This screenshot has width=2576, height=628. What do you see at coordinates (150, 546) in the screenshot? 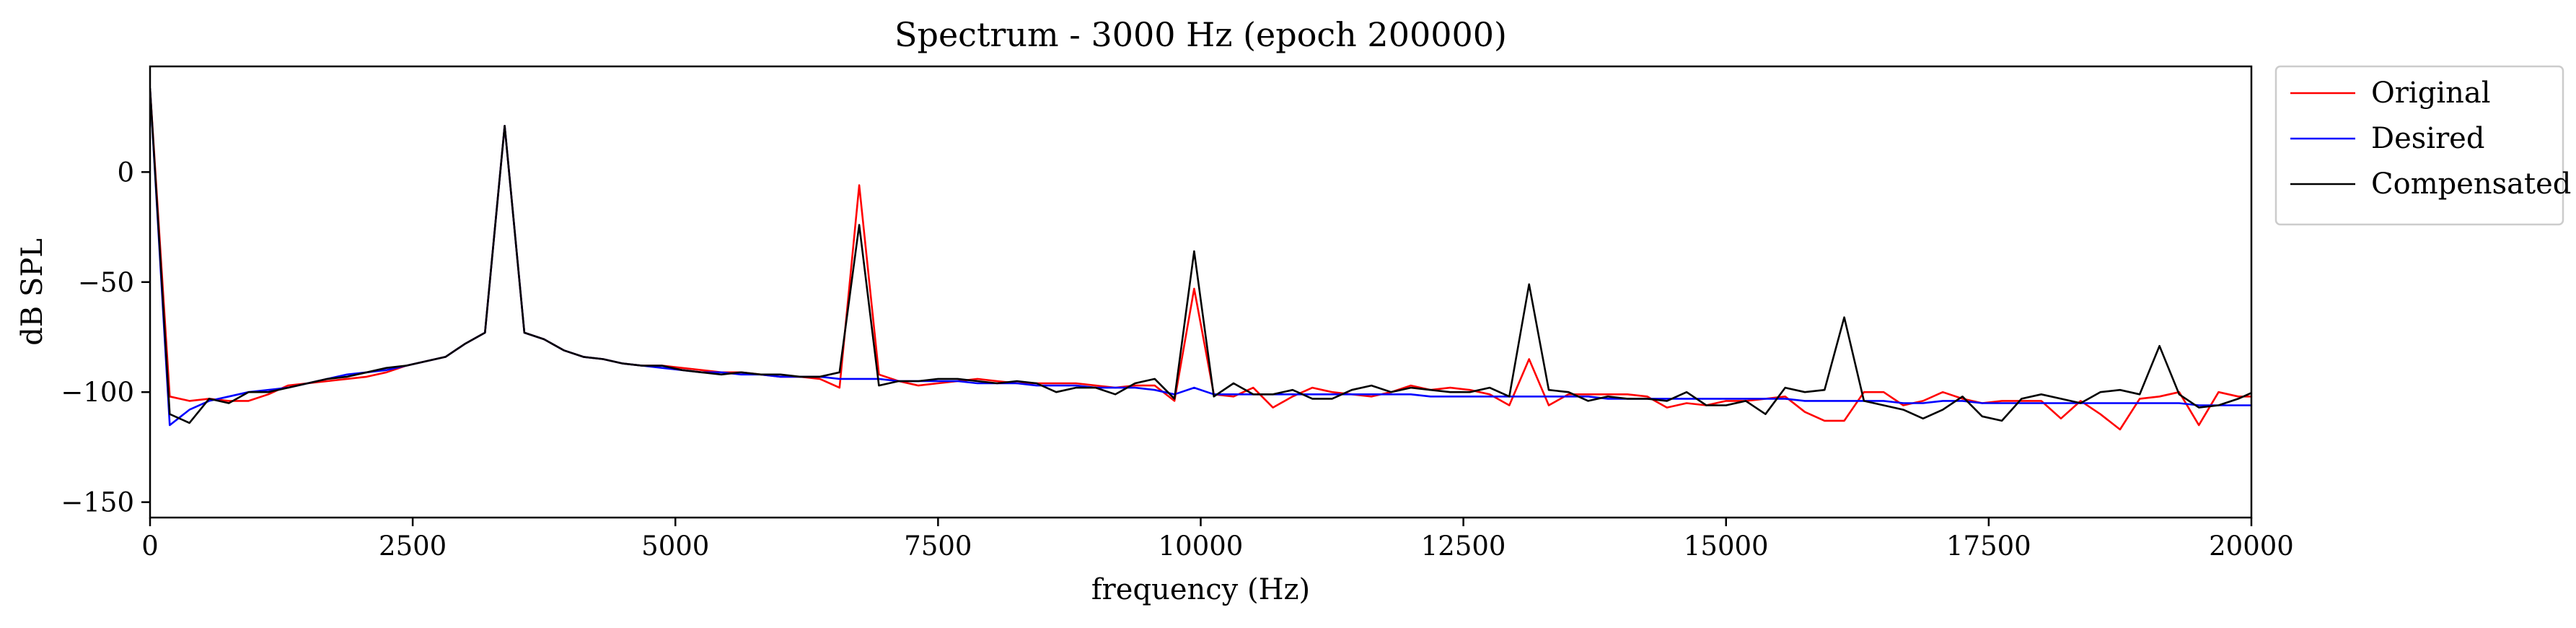
I see `x-tick-label: 0` at bounding box center [150, 546].